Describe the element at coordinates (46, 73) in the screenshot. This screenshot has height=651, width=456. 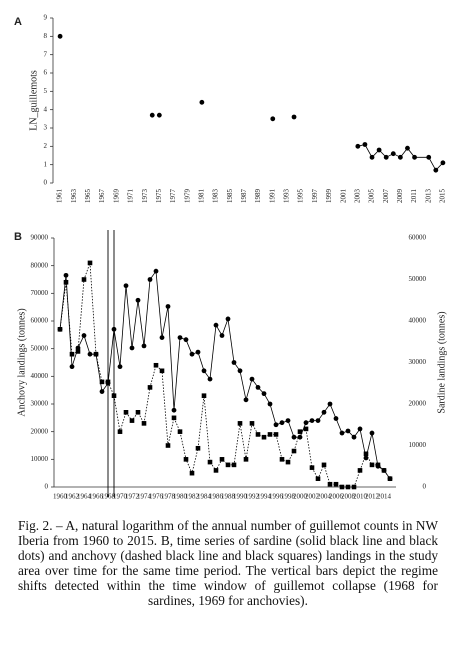
I see `y-tick-label: 6` at that location.